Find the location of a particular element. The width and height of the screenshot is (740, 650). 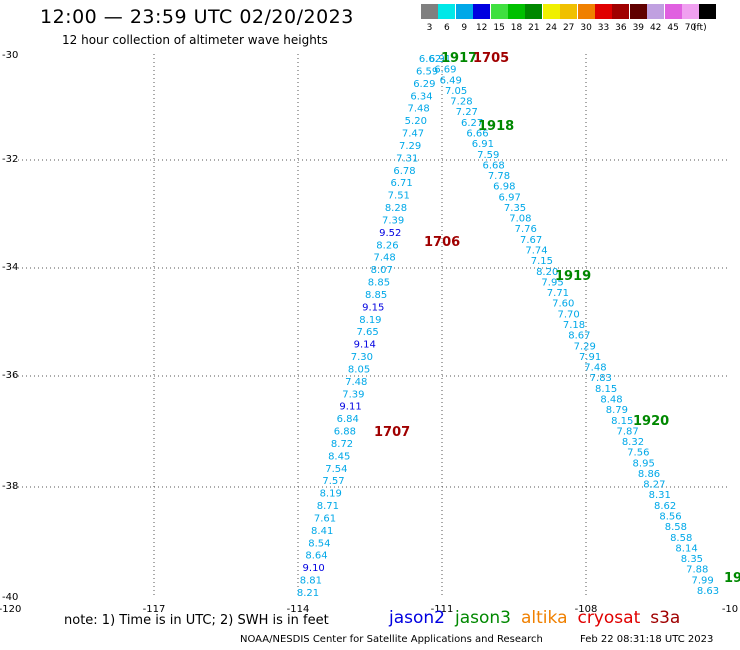

wave-height-value: 9.15 is located at coordinates (373, 307).